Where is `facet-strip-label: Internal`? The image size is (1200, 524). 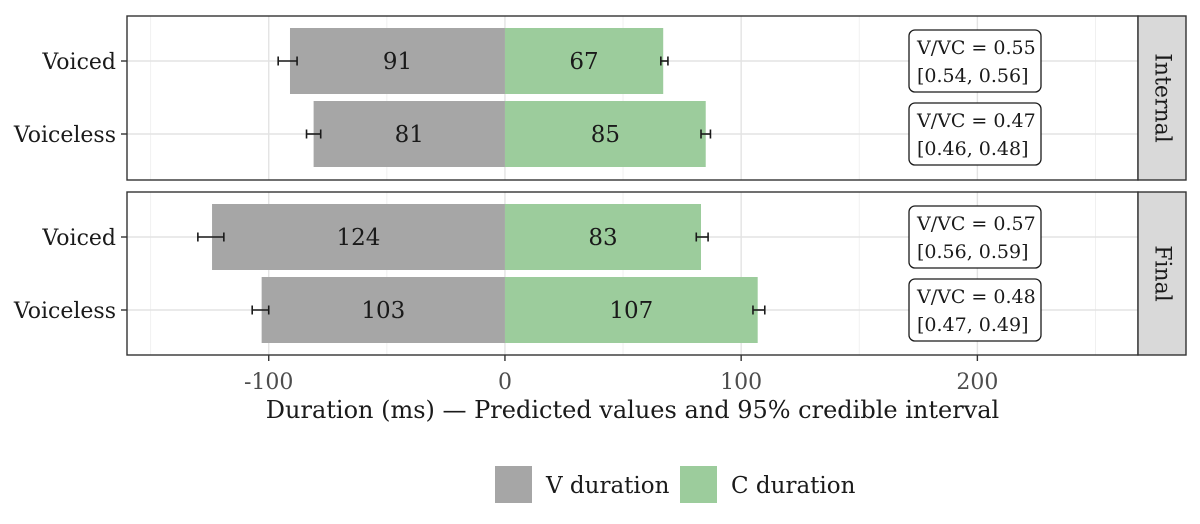 facet-strip-label: Internal is located at coordinates (1162, 98).